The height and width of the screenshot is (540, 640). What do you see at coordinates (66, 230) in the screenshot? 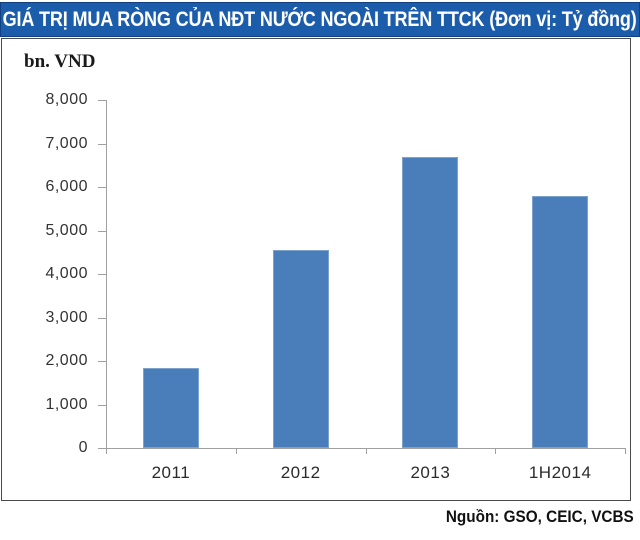
I see `y-tick-label: 5,000` at bounding box center [66, 230].